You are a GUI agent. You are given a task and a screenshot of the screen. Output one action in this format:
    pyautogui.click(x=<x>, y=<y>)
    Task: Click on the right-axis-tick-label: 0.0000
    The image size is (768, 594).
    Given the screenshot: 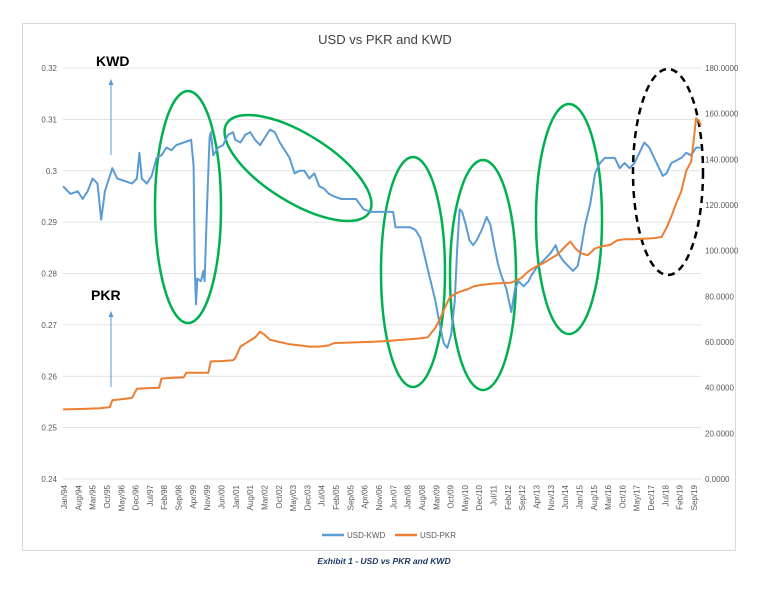 What is the action you would take?
    pyautogui.click(x=717, y=479)
    